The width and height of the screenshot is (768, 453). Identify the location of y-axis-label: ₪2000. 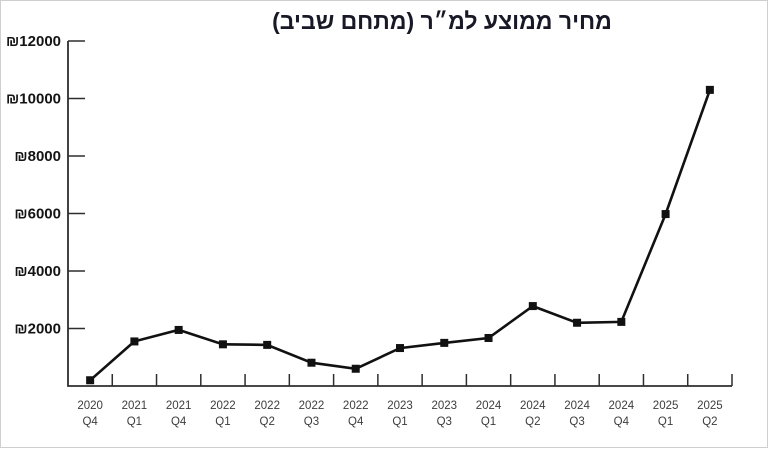
(37, 329).